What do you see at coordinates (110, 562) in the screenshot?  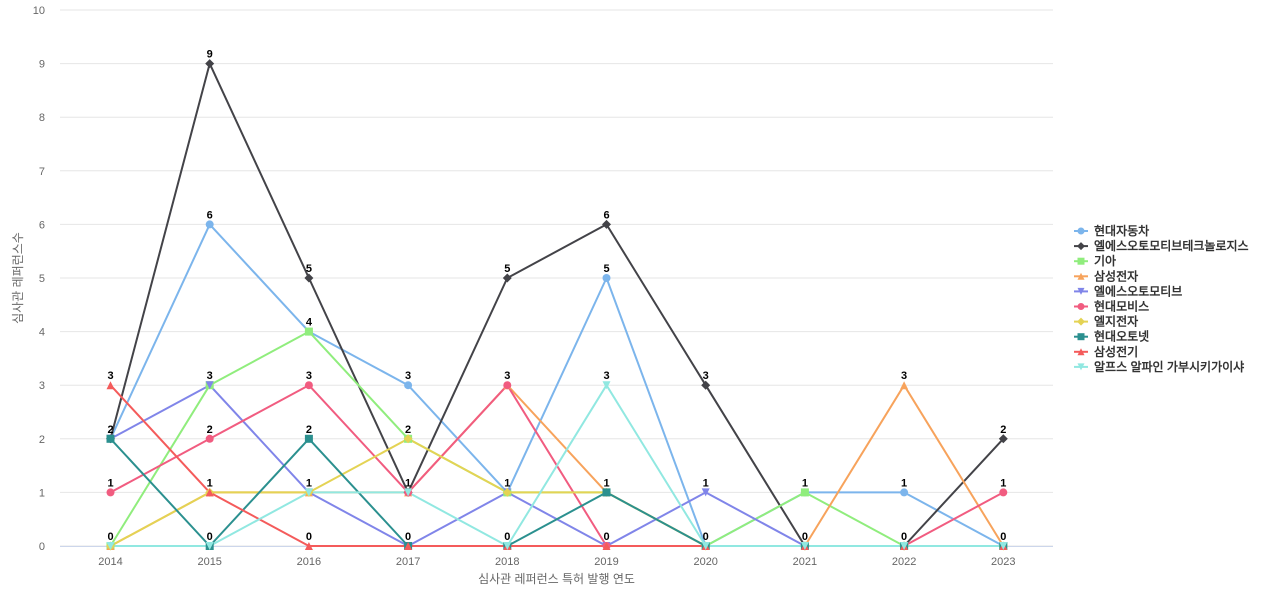 I see `x-tick-label: 2014` at bounding box center [110, 562].